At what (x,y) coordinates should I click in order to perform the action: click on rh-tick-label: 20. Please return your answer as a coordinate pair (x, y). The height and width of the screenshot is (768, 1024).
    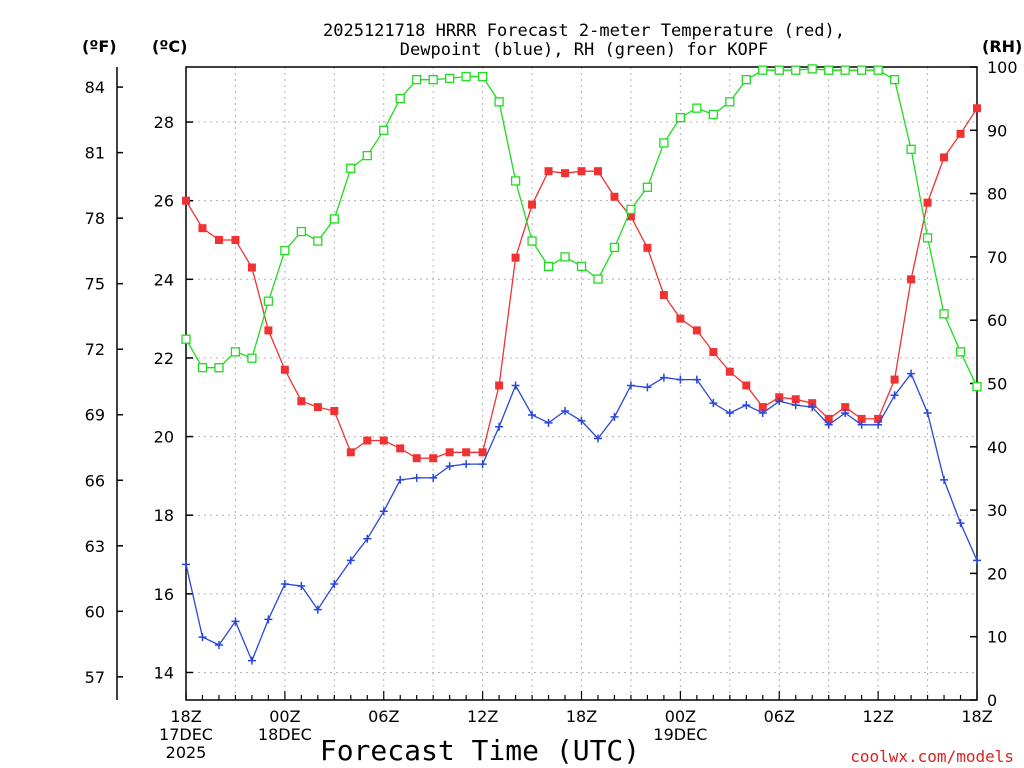
    Looking at the image, I should click on (997, 573).